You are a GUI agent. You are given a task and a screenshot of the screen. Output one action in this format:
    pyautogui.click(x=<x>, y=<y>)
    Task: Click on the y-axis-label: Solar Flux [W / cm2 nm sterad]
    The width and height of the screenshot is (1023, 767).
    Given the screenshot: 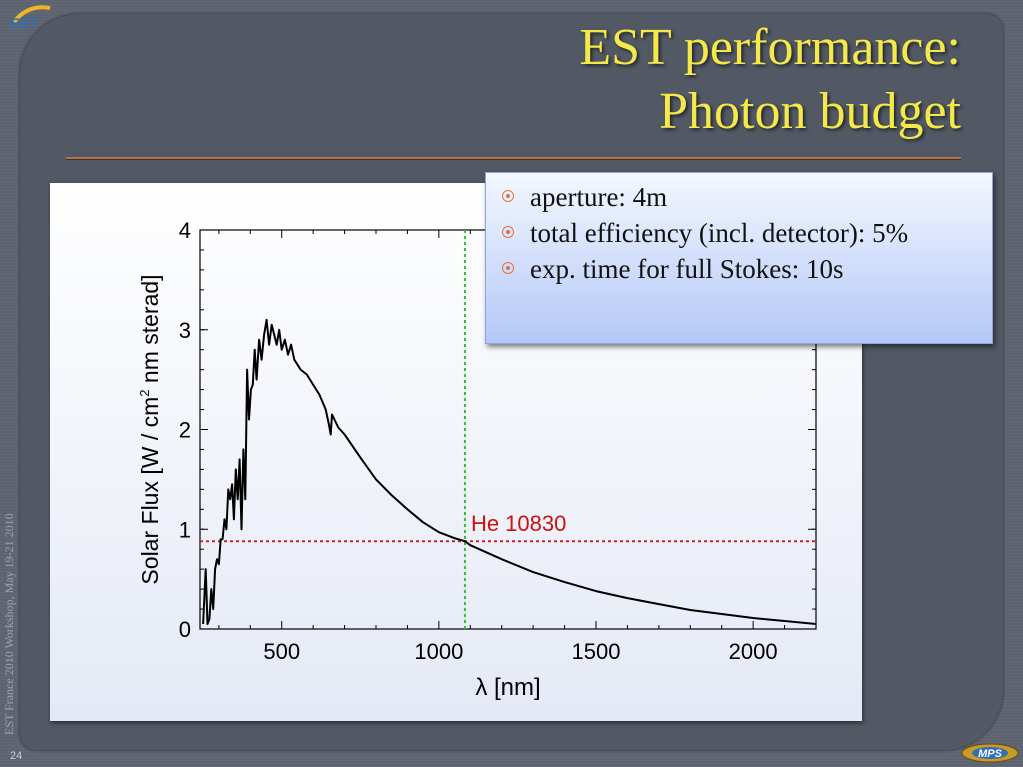 What is the action you would take?
    pyautogui.click(x=150, y=429)
    